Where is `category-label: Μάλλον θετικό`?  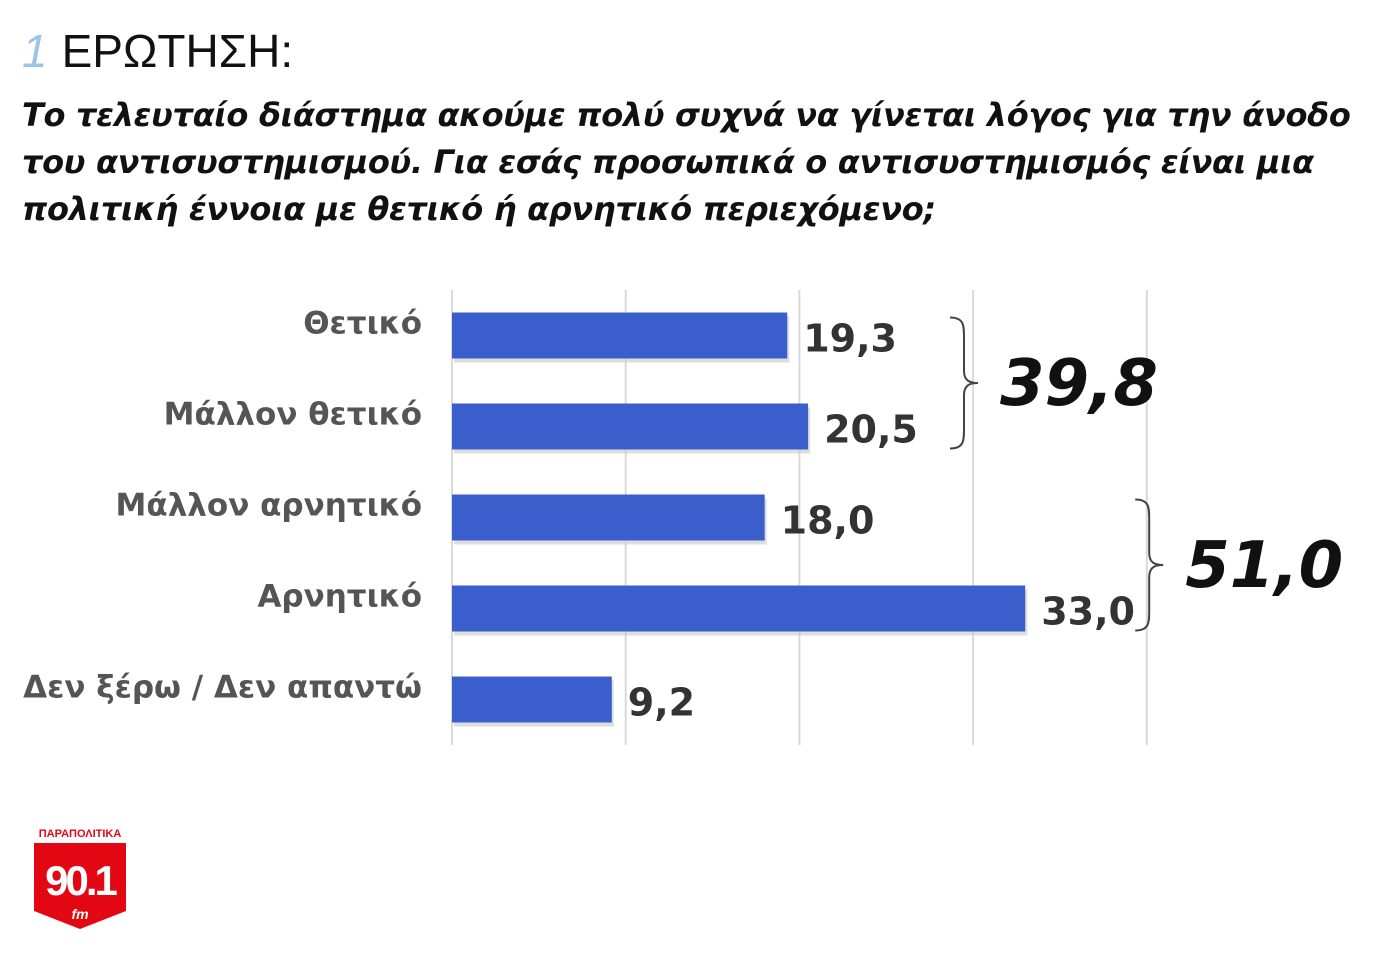
category-label: Μάλλον θετικό is located at coordinates (293, 415).